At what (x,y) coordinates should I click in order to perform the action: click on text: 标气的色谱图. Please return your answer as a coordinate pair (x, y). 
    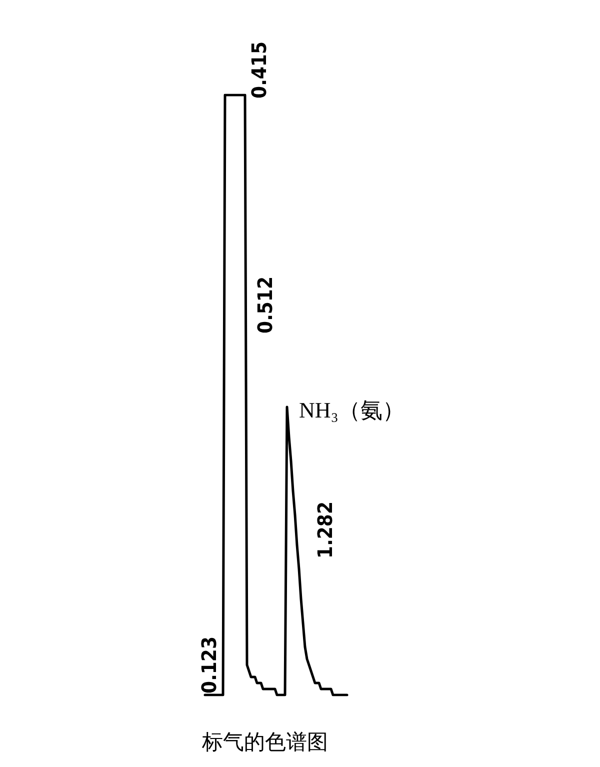
    Looking at the image, I should click on (264, 742).